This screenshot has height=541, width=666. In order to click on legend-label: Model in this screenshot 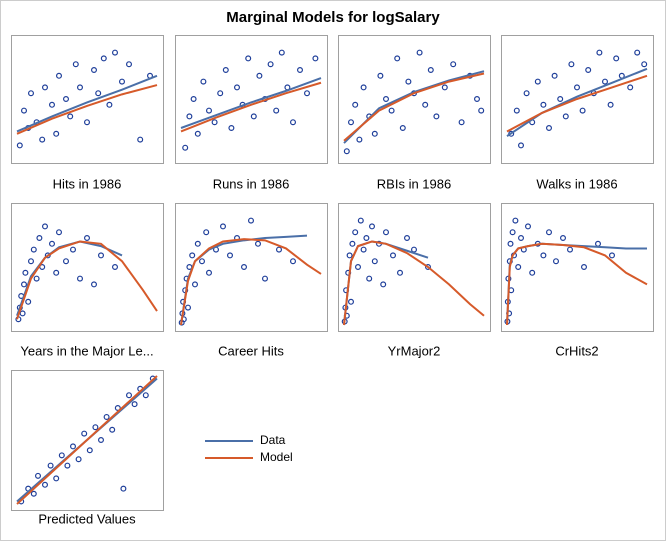, I will do `click(276, 457)`.